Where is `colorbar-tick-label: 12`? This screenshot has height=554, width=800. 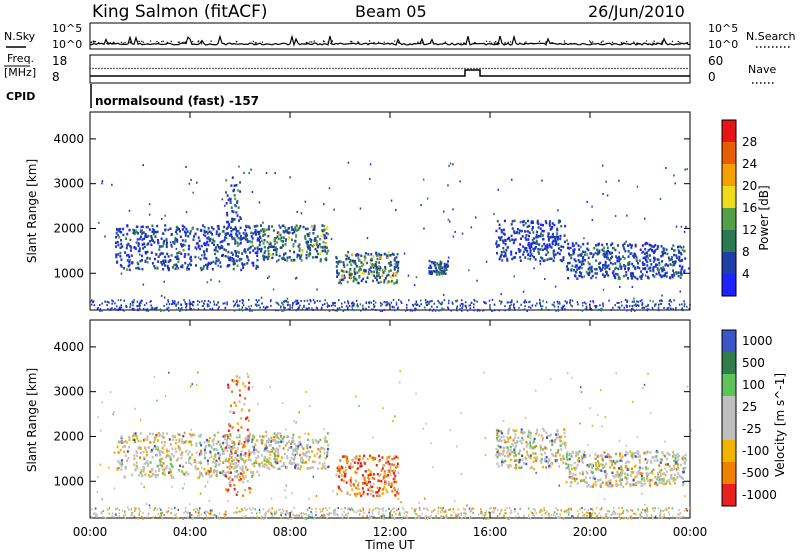 colorbar-tick-label: 12 is located at coordinates (749, 230).